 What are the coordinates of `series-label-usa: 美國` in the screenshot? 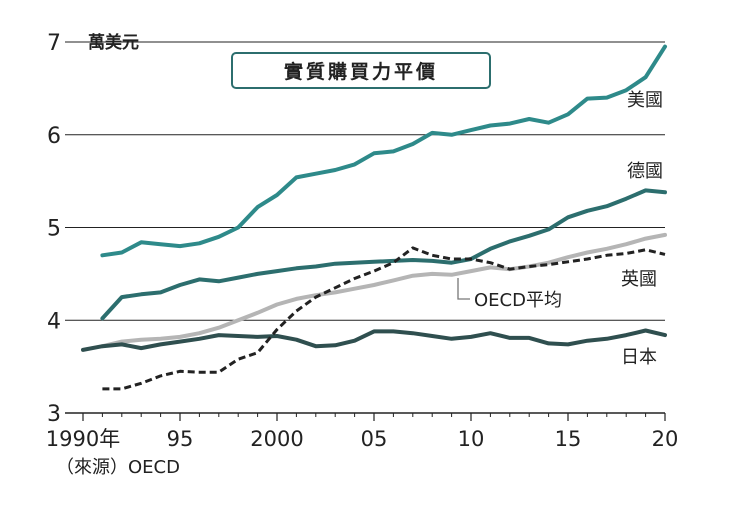 It's located at (645, 100).